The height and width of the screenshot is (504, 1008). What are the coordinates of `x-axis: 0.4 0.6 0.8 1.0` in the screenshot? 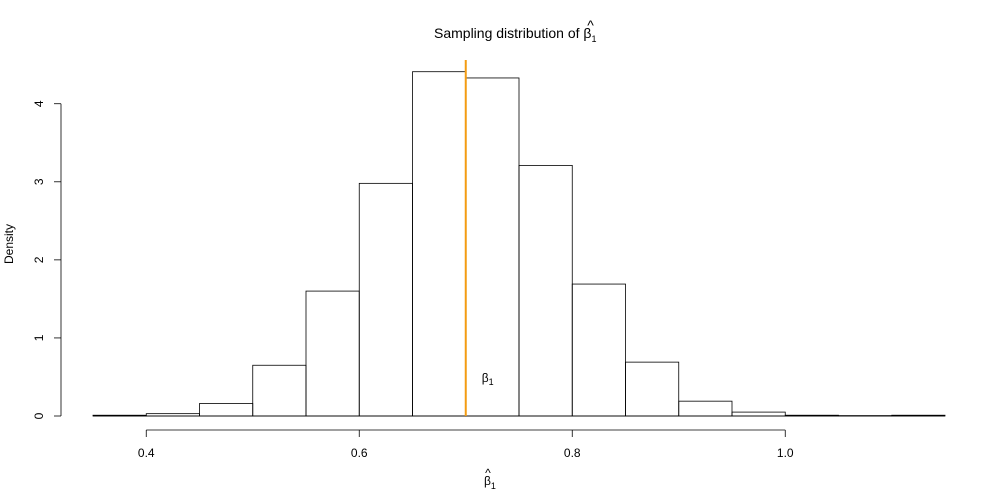 It's located at (466, 444).